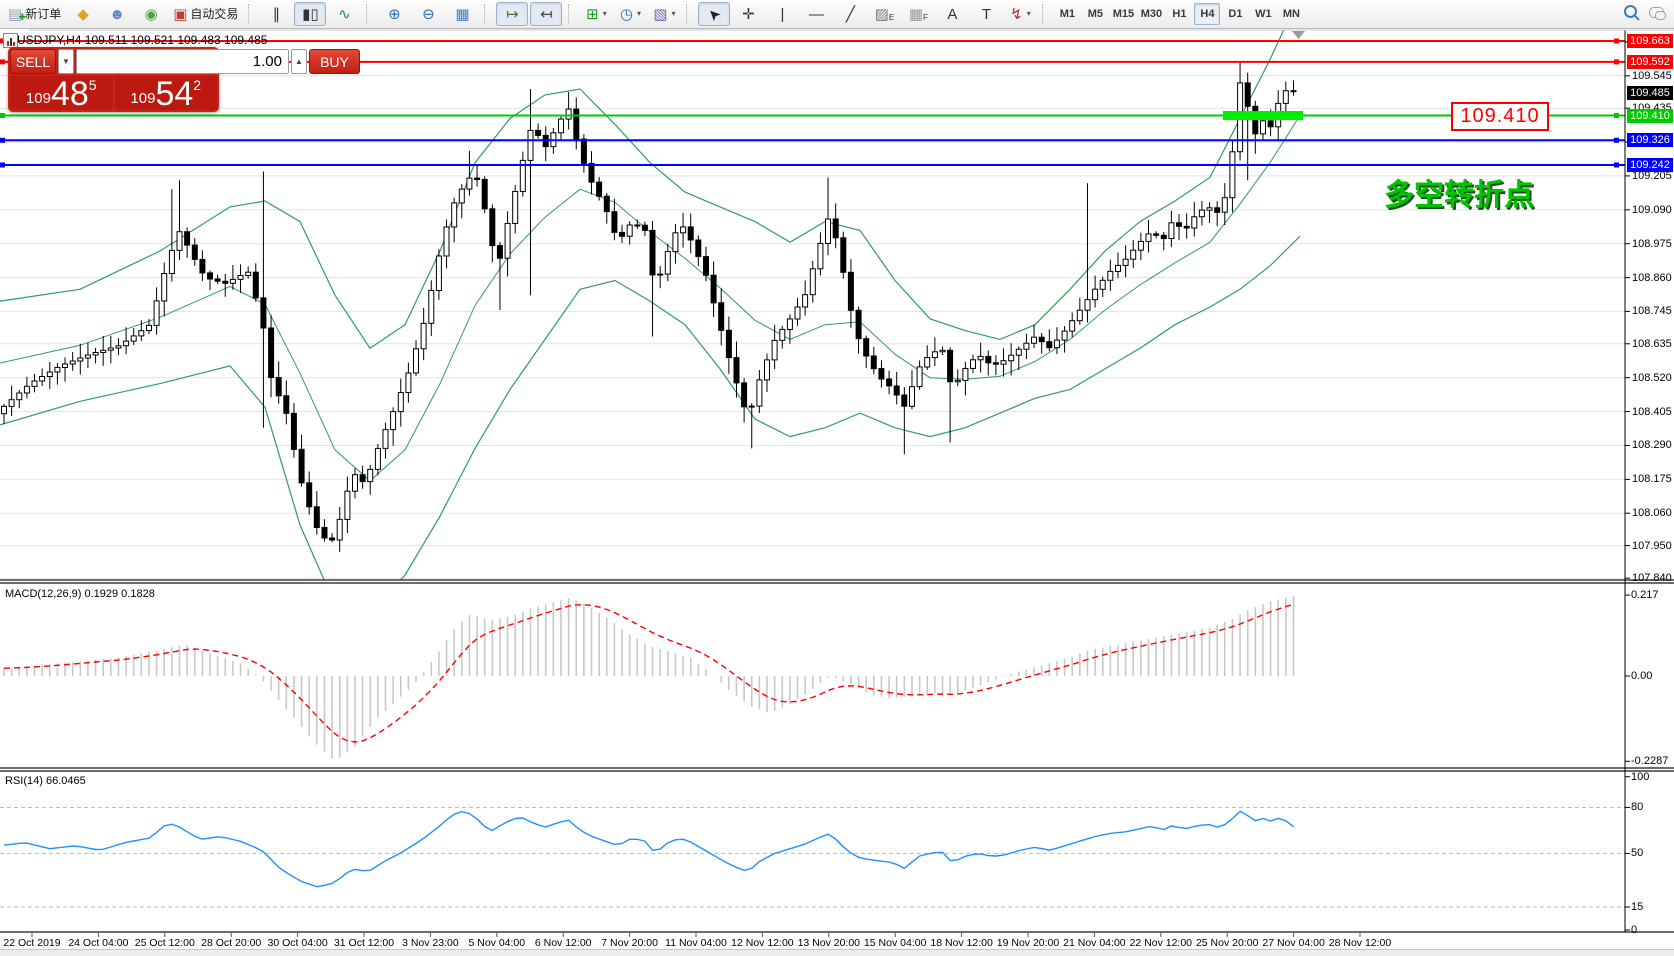 This screenshot has width=1674, height=956. I want to click on timeframe-m1-button: M1, so click(1067, 14).